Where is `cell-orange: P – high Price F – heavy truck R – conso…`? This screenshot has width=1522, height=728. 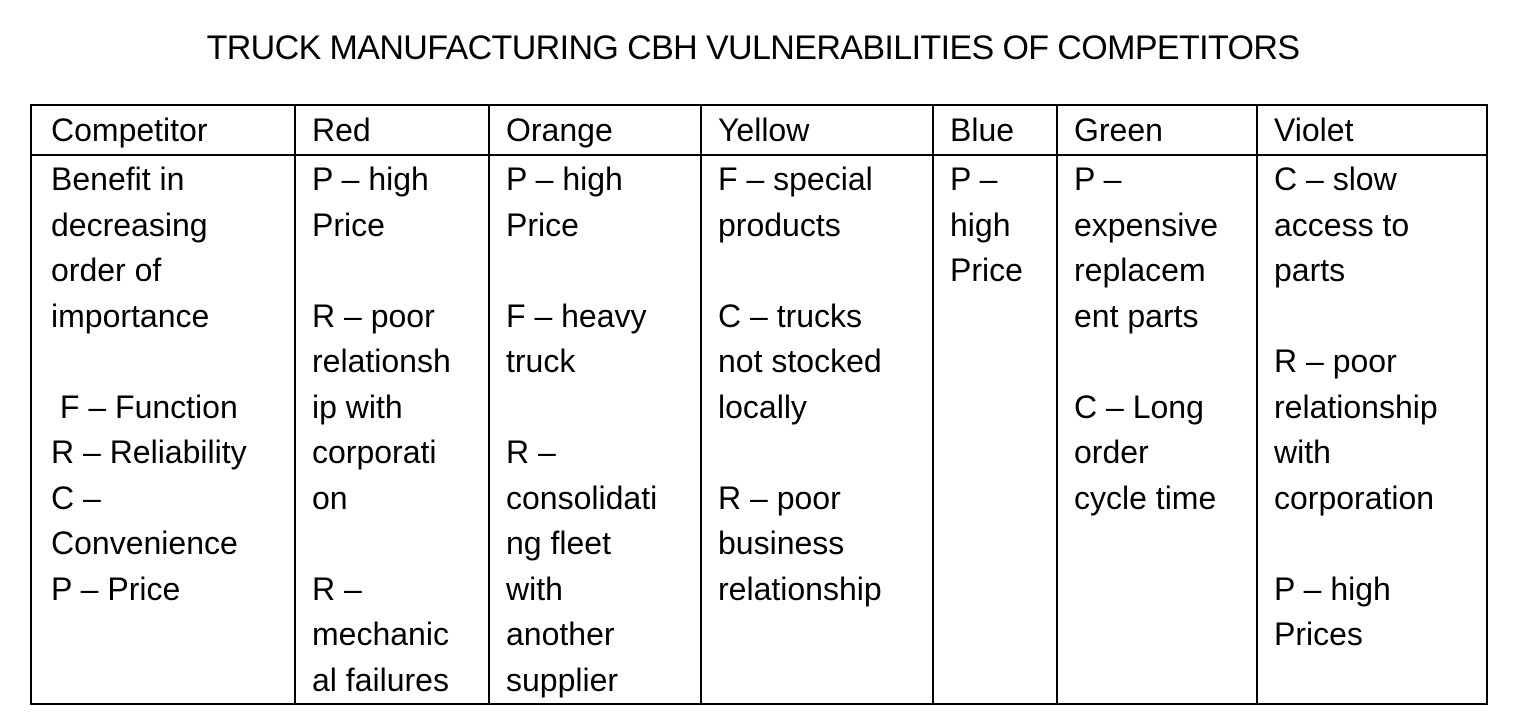 cell-orange: P – high Price F – heavy truck R – conso… is located at coordinates (595, 429).